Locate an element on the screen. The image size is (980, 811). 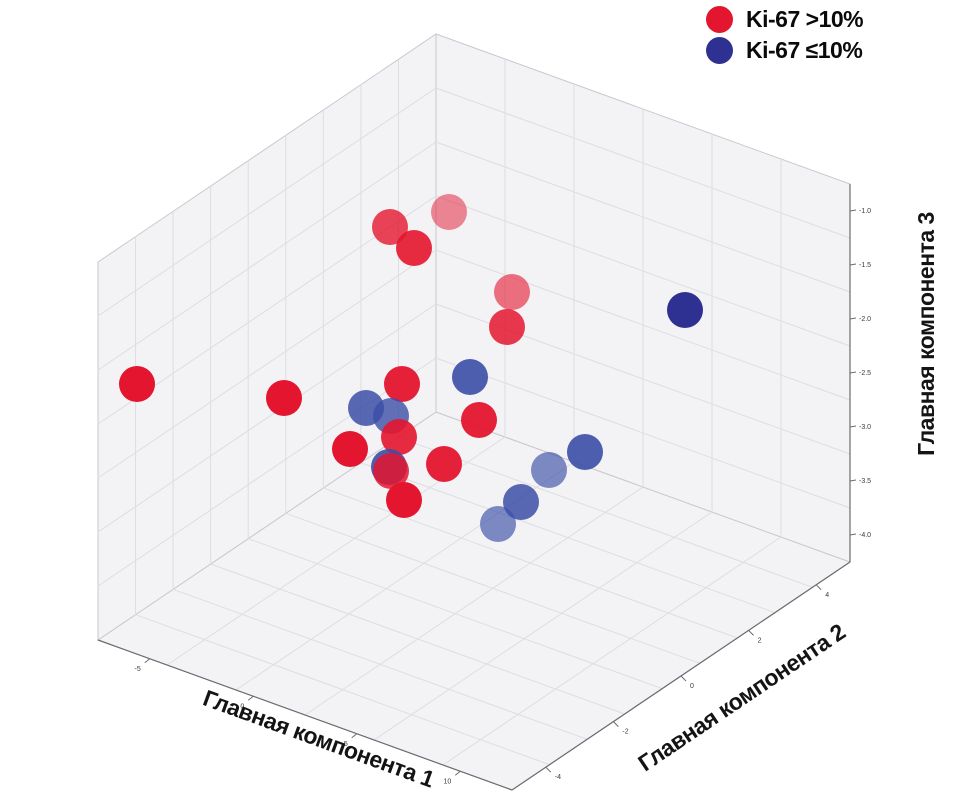
tick-label: -4 is located at coordinates (558, 777).